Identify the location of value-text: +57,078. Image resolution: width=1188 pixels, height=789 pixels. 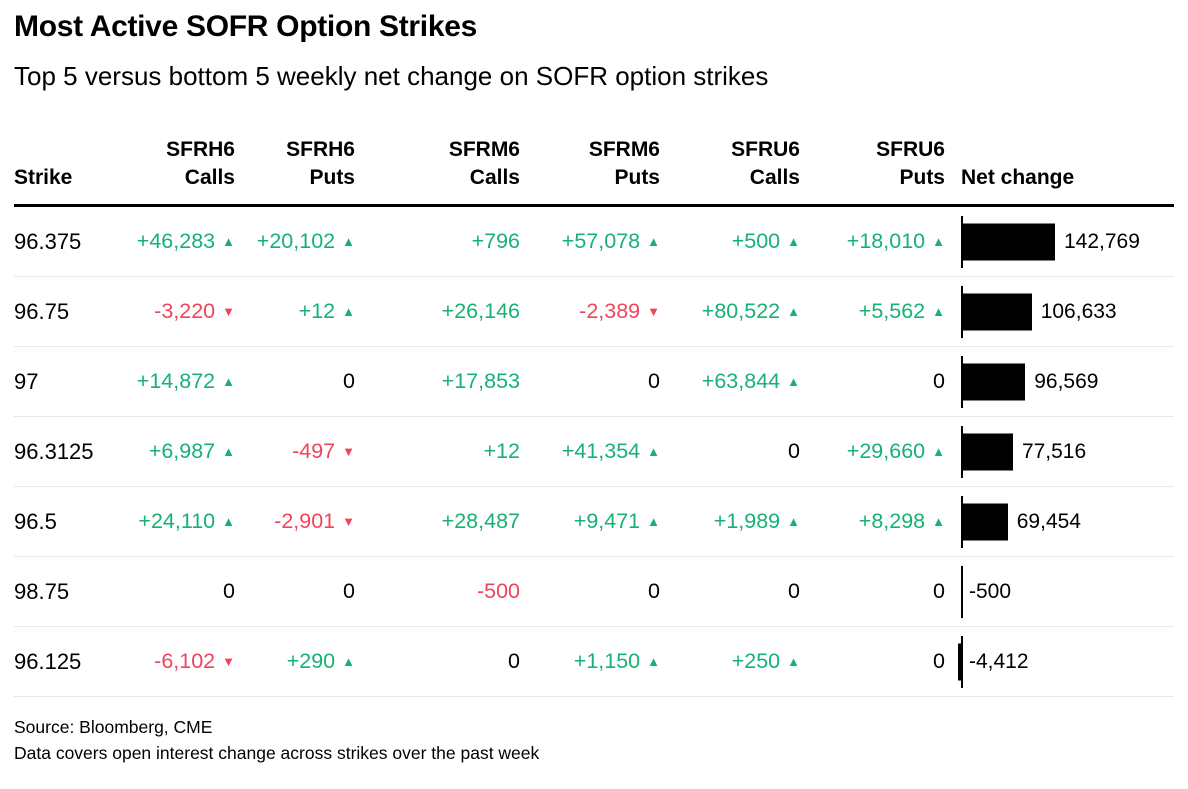
(601, 241).